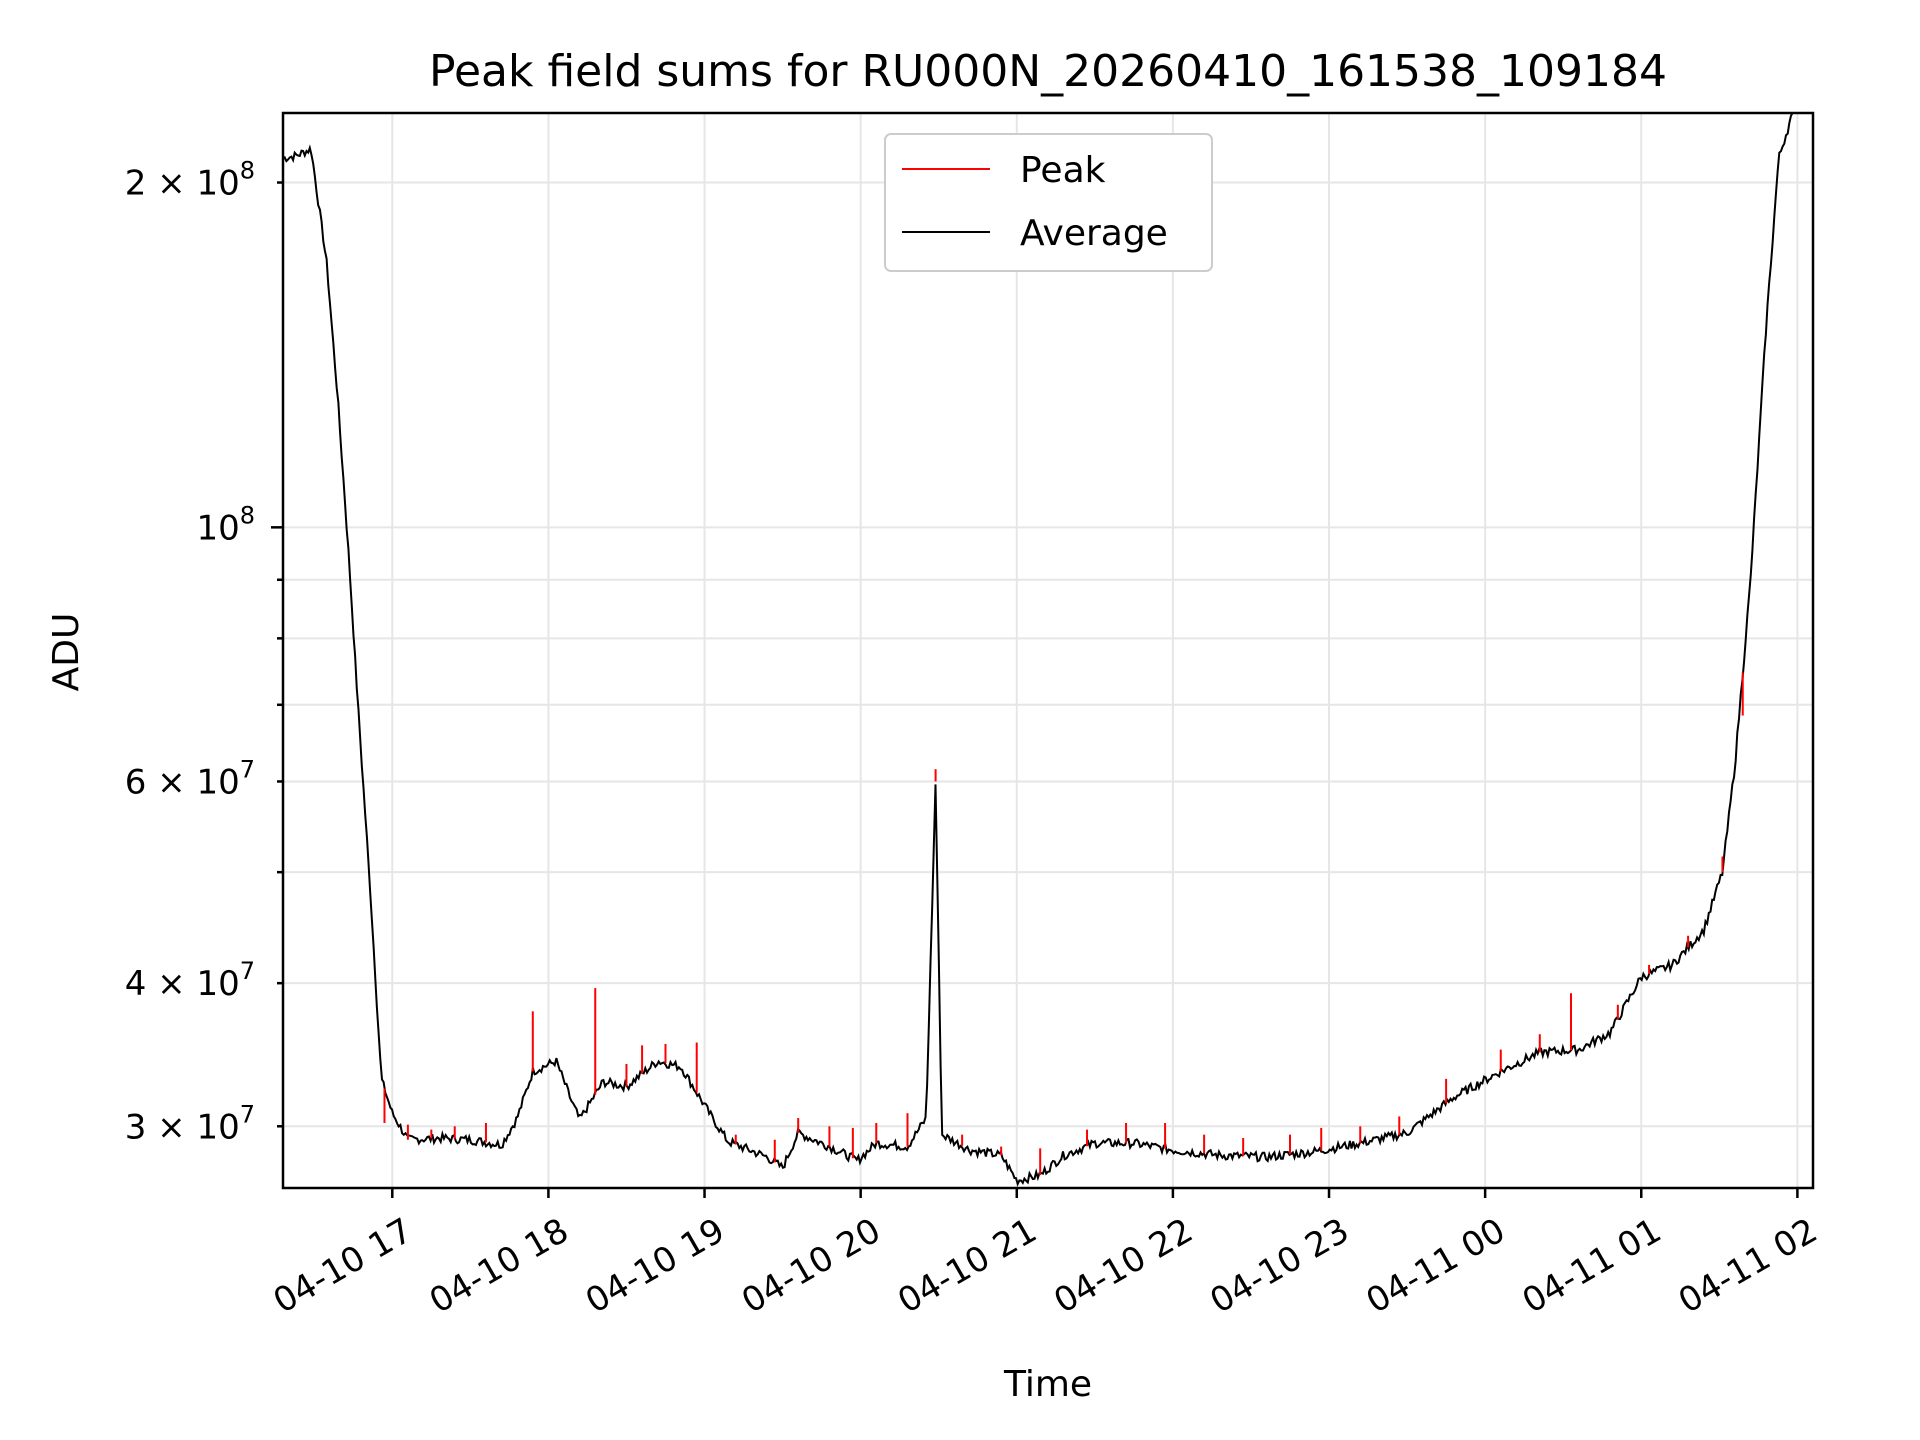 This screenshot has width=1920, height=1440. Describe the element at coordinates (66, 652) in the screenshot. I see `y-axis-label: ADU` at that location.